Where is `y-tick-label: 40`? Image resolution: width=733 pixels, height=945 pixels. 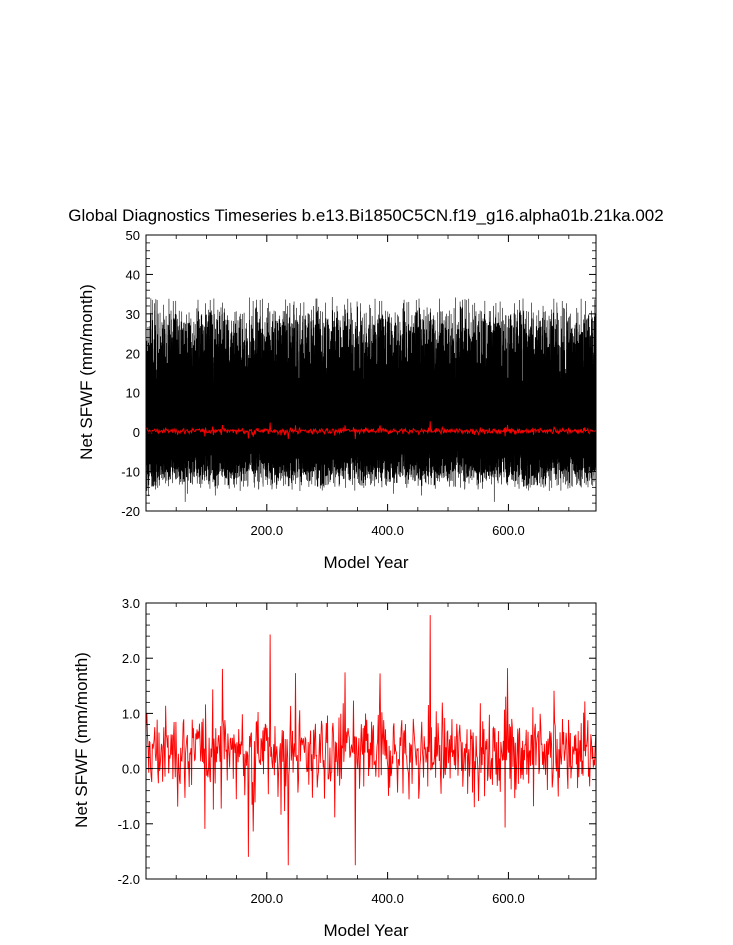 y-tick-label: 40 is located at coordinates (133, 274).